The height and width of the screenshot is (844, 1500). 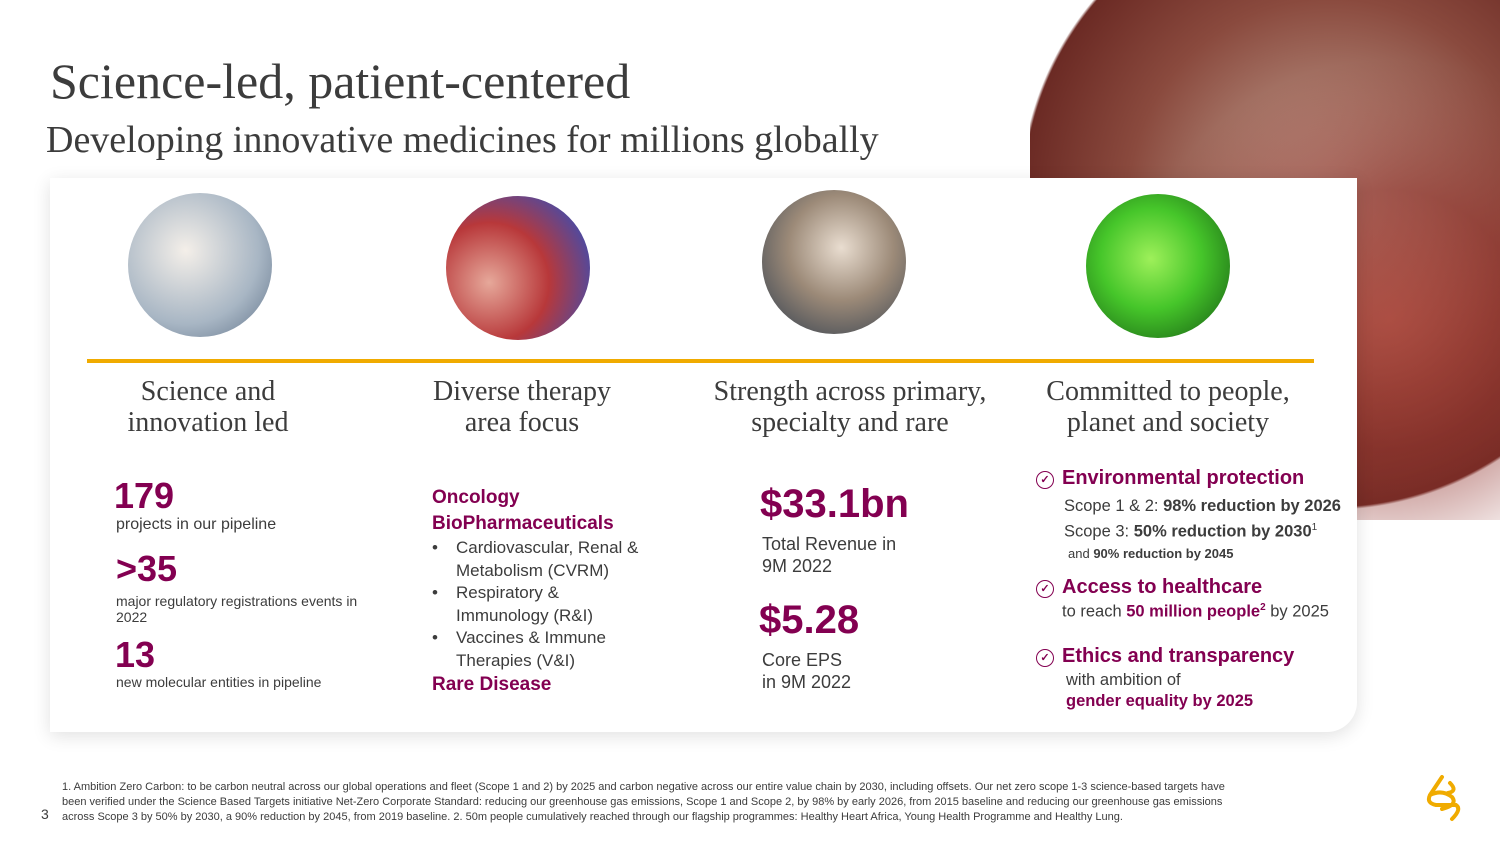 What do you see at coordinates (219, 682) in the screenshot?
I see `stat-nme-label: new molecular entities in pipeline` at bounding box center [219, 682].